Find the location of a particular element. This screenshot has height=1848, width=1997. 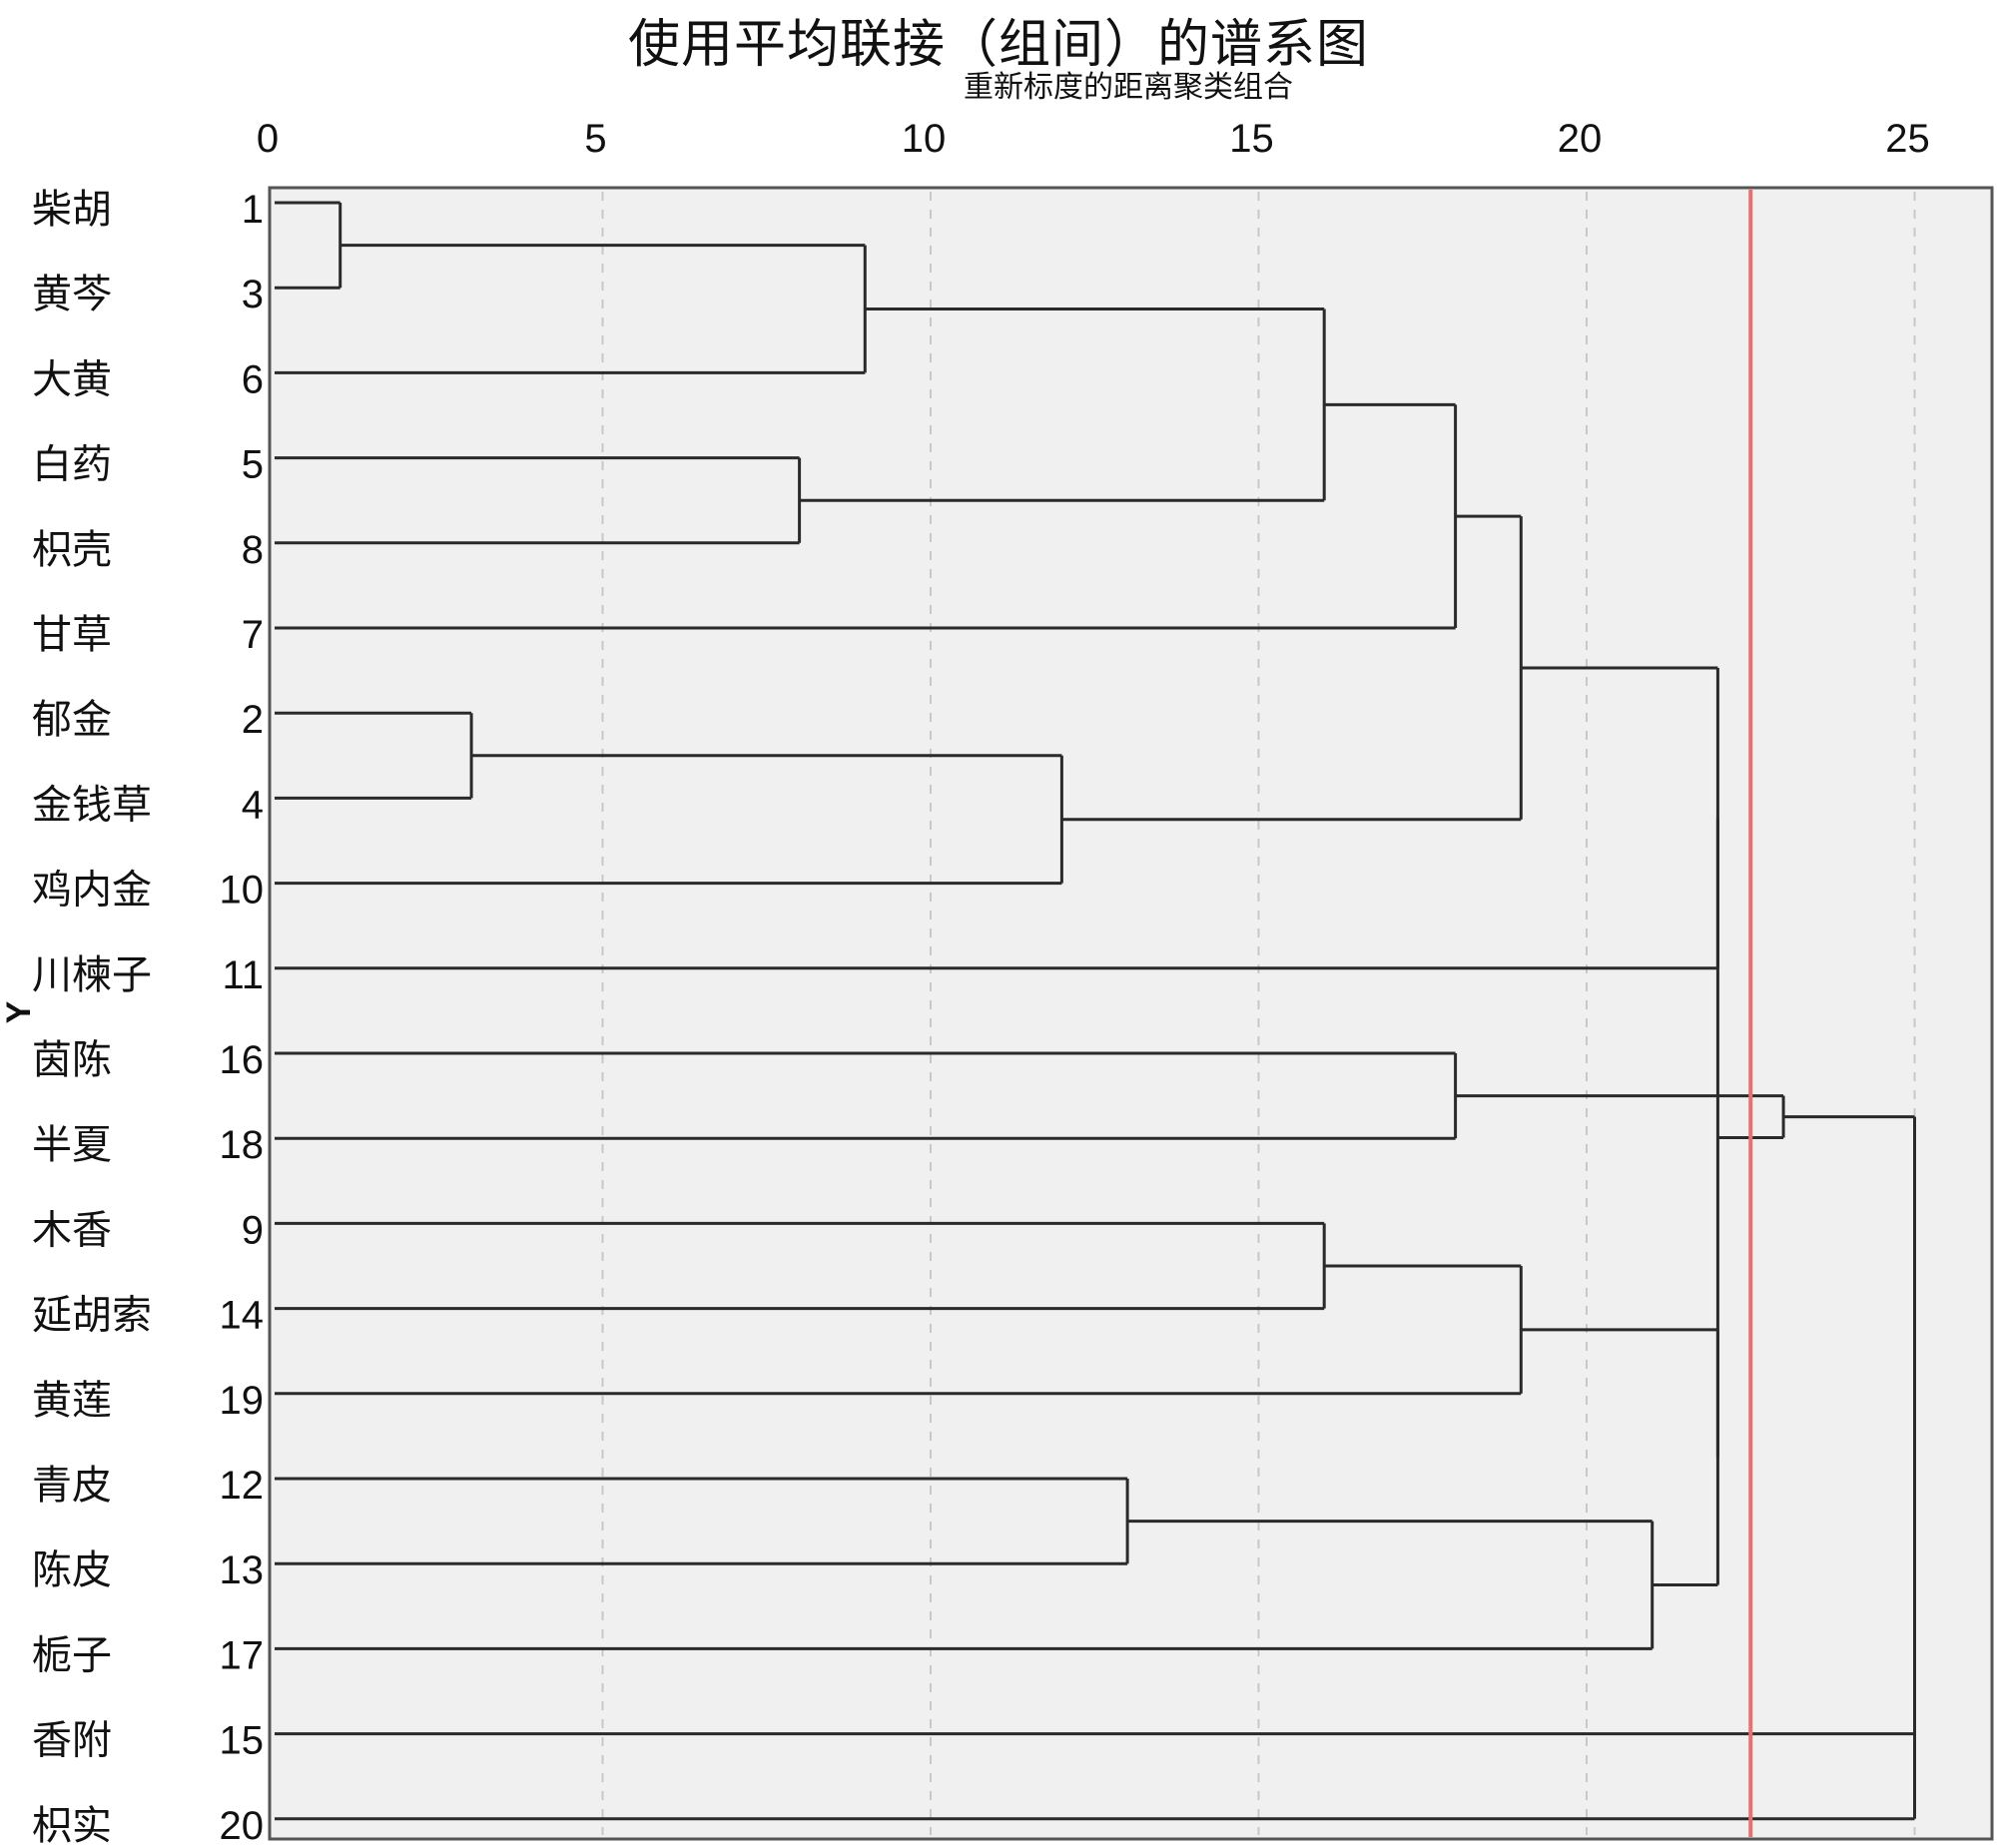

y-axis-label-layer: Y is located at coordinates (19, 1011).